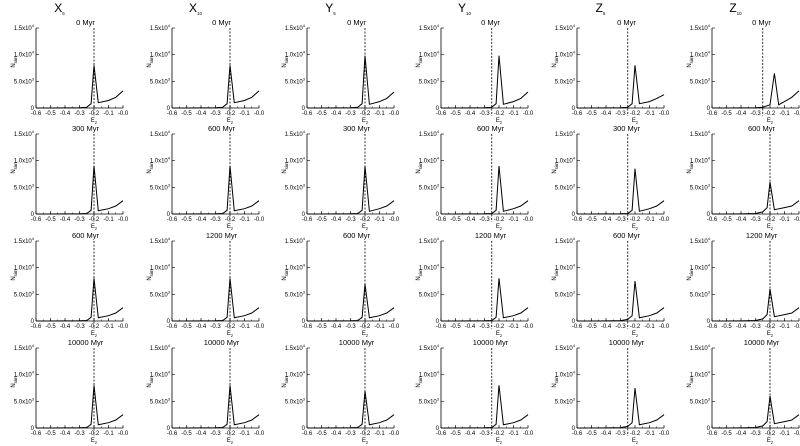  What do you see at coordinates (196, 8) in the screenshot?
I see `column-title: X10` at bounding box center [196, 8].